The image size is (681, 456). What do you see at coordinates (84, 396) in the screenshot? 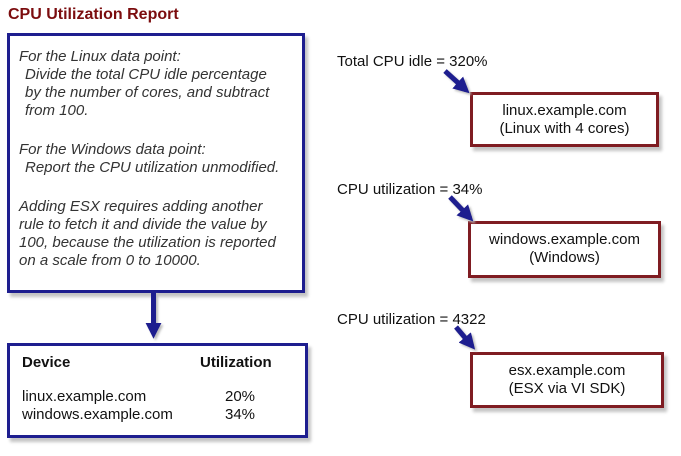
I see `device-cell: linux.example.com` at bounding box center [84, 396].